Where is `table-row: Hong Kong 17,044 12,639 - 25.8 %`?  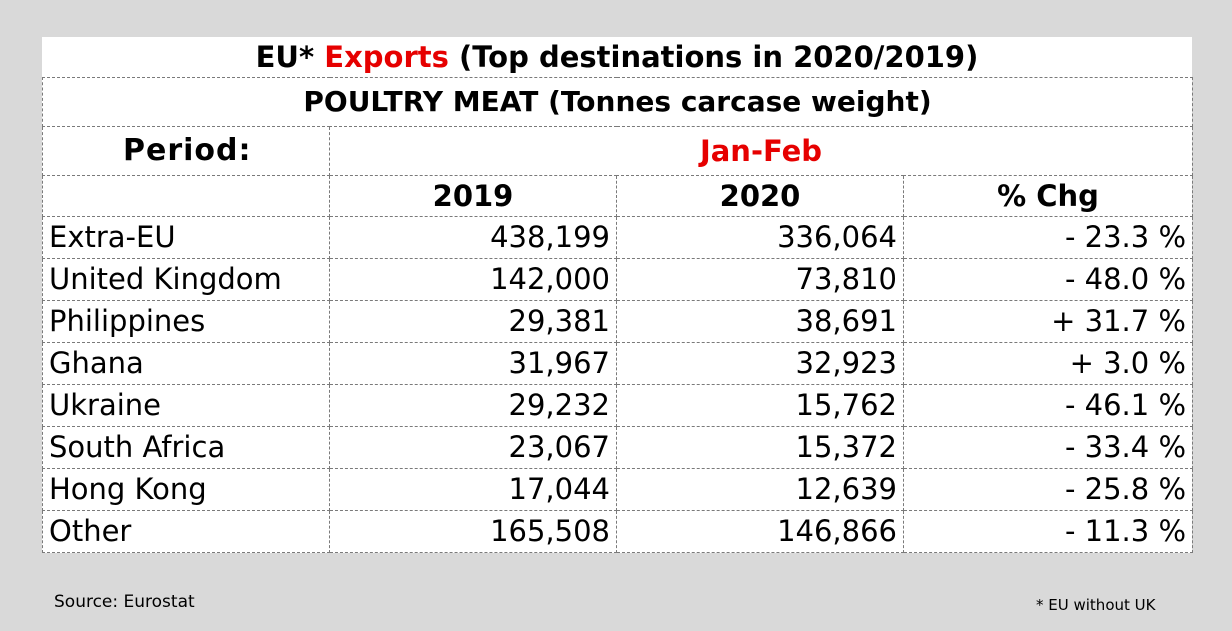 table-row: Hong Kong 17,044 12,639 - 25.8 % is located at coordinates (617, 489).